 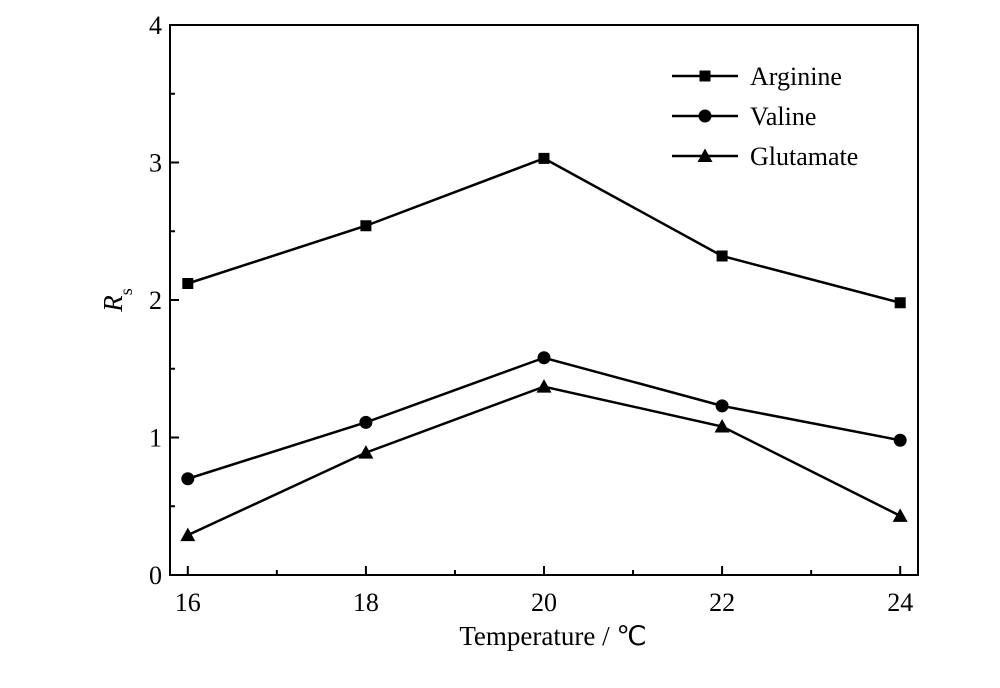 What do you see at coordinates (155, 163) in the screenshot?
I see `y-tick-label: 3` at bounding box center [155, 163].